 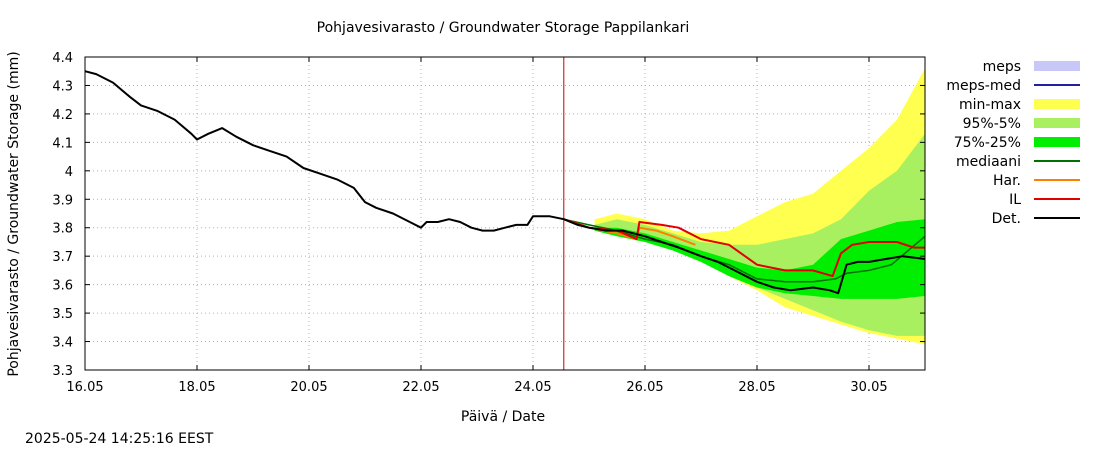 What do you see at coordinates (992, 124) in the screenshot?
I see `legend-label-95-5: 95%-5%` at bounding box center [992, 124].